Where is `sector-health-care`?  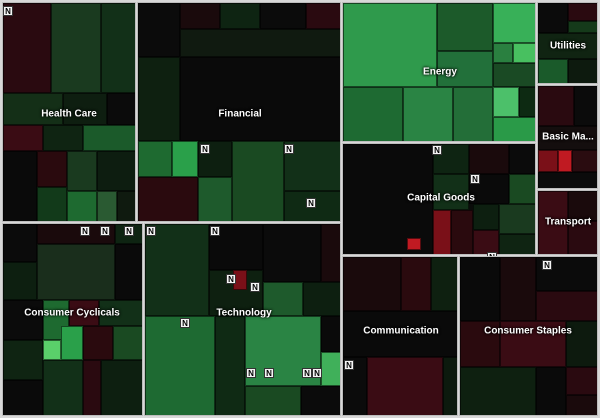
sector-health-care is located at coordinates (69, 112).